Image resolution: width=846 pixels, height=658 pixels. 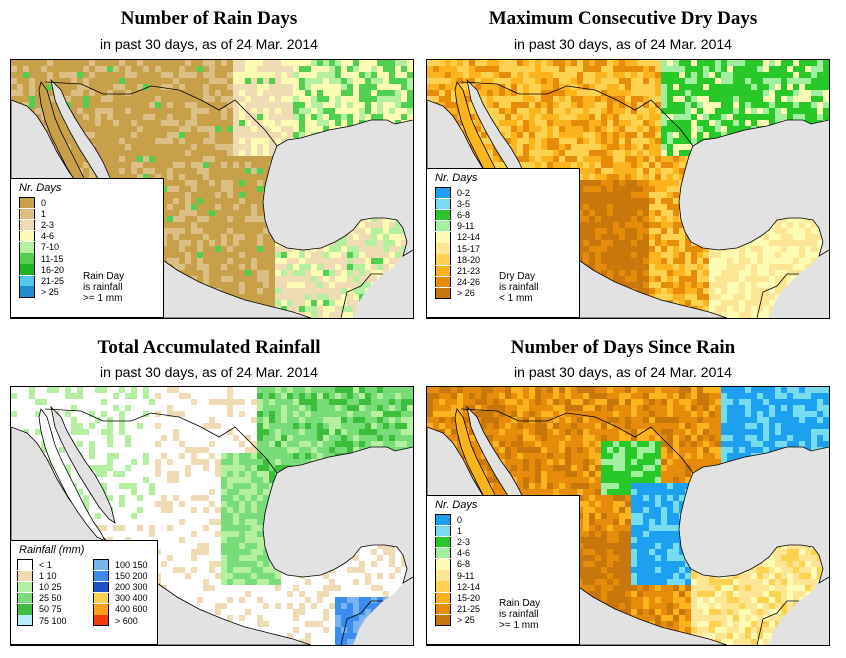 I want to click on legend-item: 3-5, so click(x=507, y=204).